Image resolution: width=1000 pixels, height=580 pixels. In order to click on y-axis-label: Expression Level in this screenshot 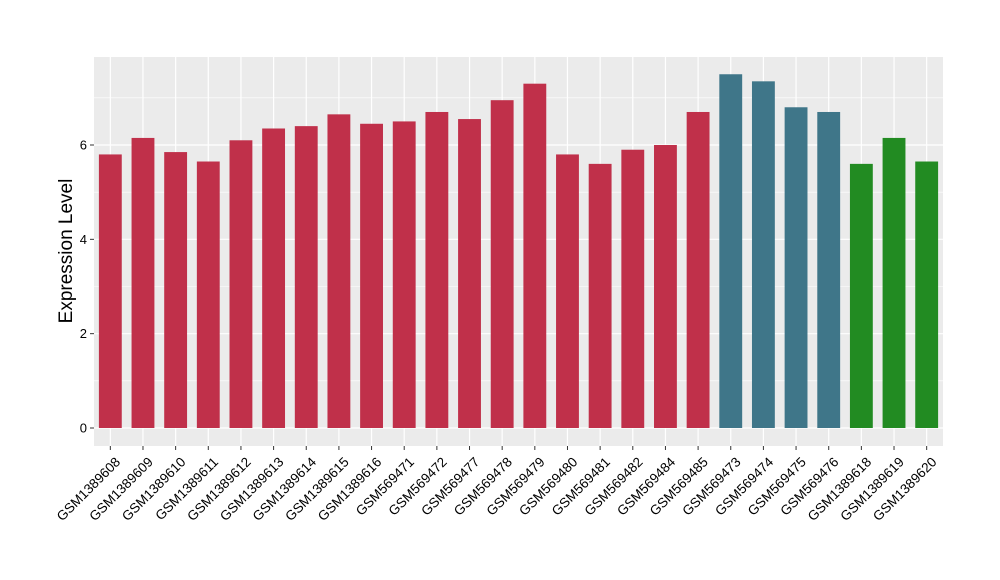, I will do `click(66, 251)`.